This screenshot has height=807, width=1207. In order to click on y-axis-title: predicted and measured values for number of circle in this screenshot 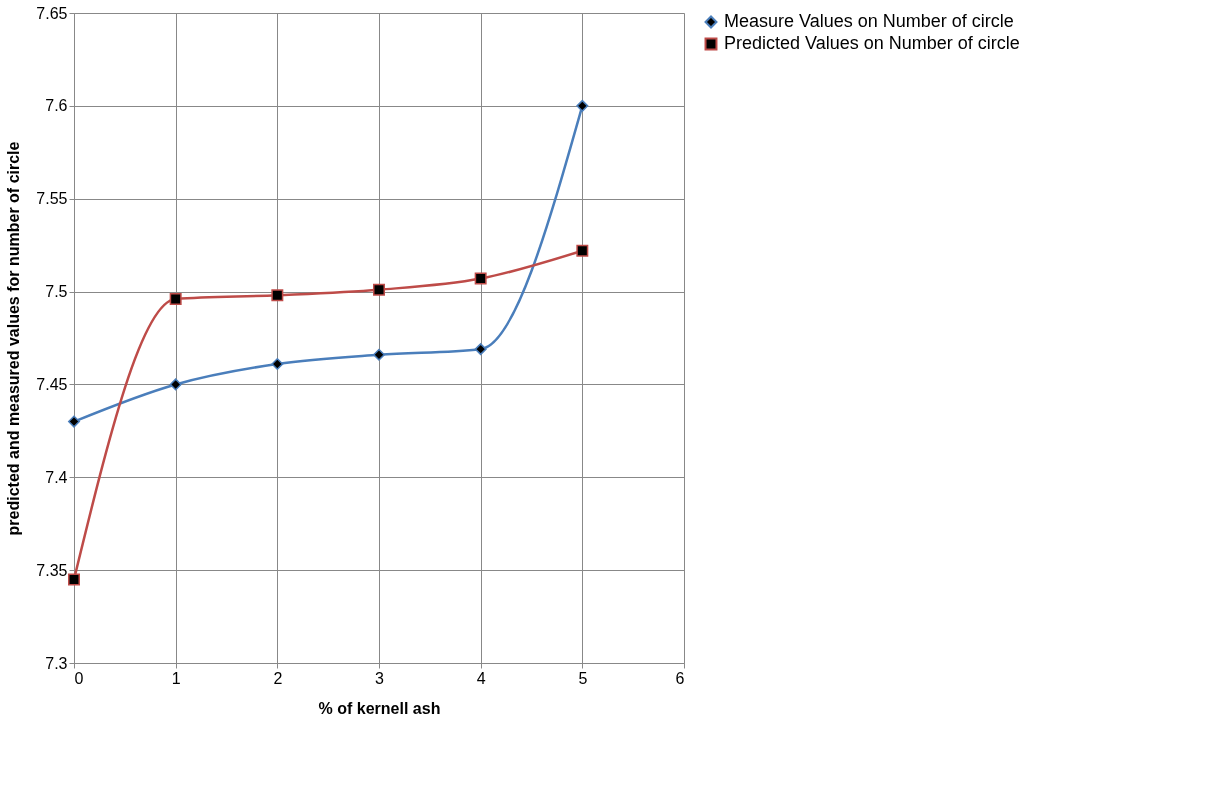, I will do `click(14, 338)`.